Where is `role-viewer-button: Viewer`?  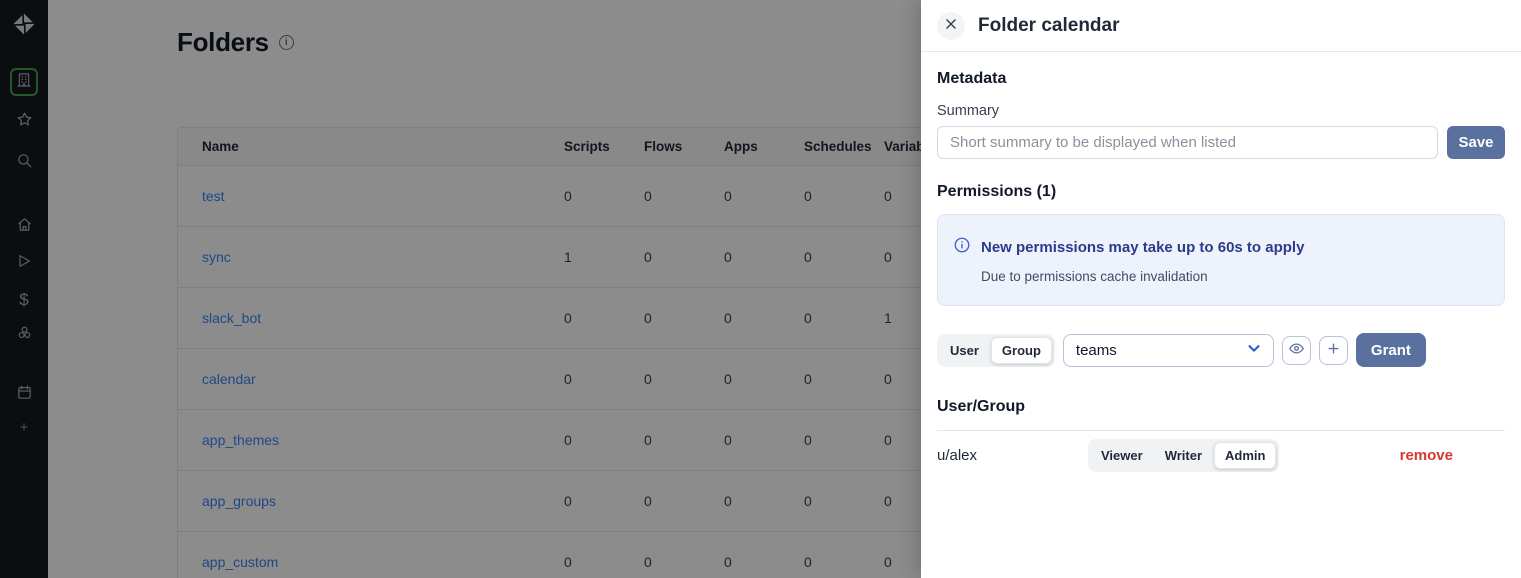
role-viewer-button: Viewer is located at coordinates (1122, 455).